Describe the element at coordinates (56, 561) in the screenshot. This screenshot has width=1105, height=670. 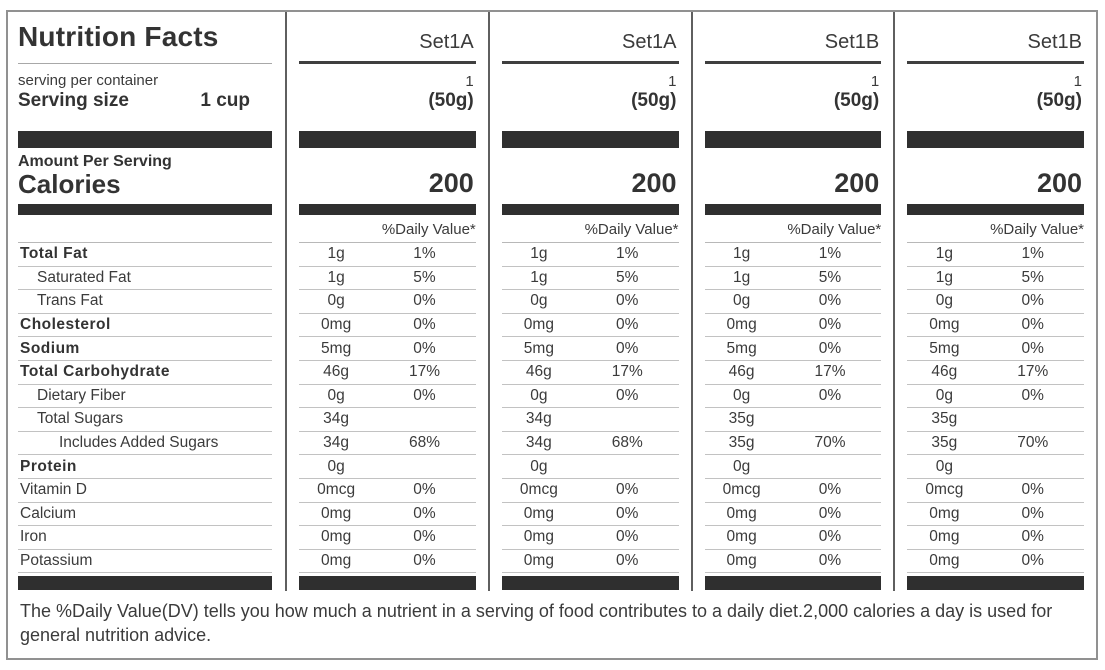
I see `nutrient-name: Potassium` at that location.